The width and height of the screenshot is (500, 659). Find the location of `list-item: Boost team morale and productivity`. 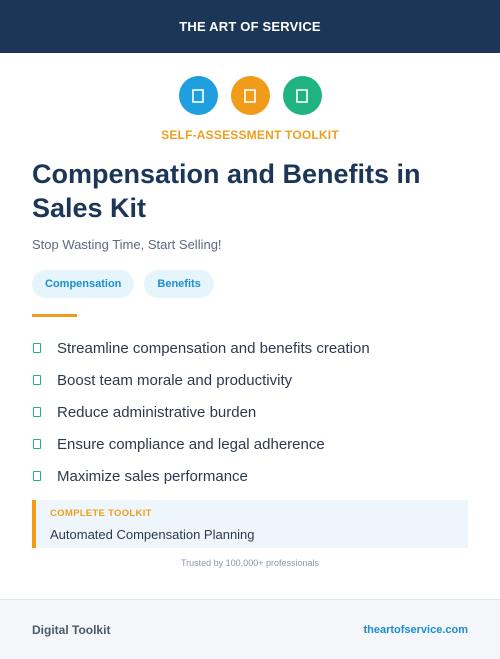

list-item: Boost team morale and productivity is located at coordinates (201, 380).